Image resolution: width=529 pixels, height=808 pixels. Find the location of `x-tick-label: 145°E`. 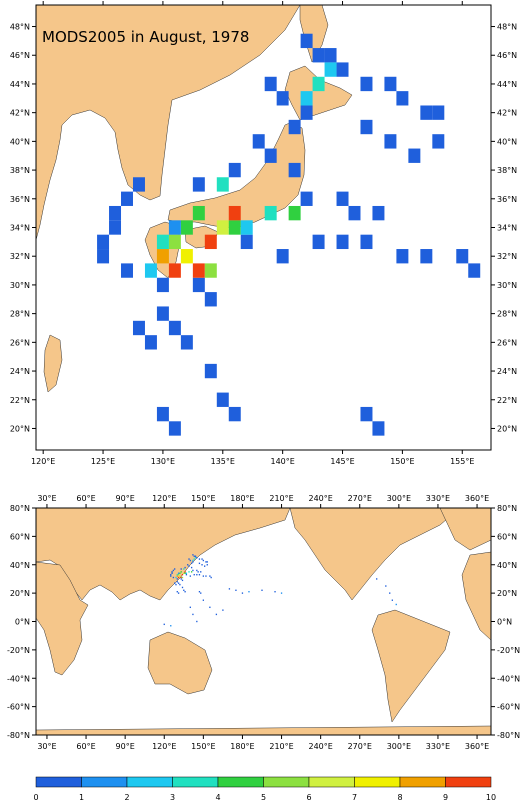

x-tick-label: 145°E is located at coordinates (342, 461).